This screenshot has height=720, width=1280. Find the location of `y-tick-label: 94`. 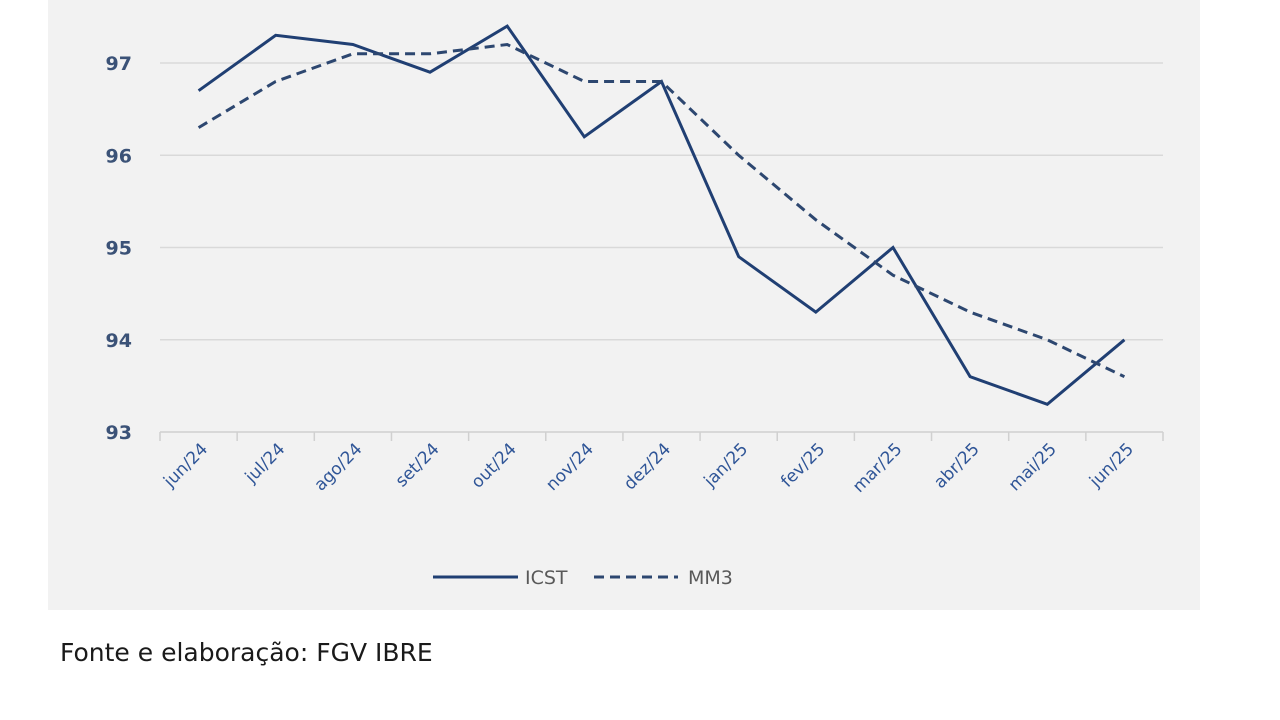

y-tick-label: 94 is located at coordinates (119, 341).